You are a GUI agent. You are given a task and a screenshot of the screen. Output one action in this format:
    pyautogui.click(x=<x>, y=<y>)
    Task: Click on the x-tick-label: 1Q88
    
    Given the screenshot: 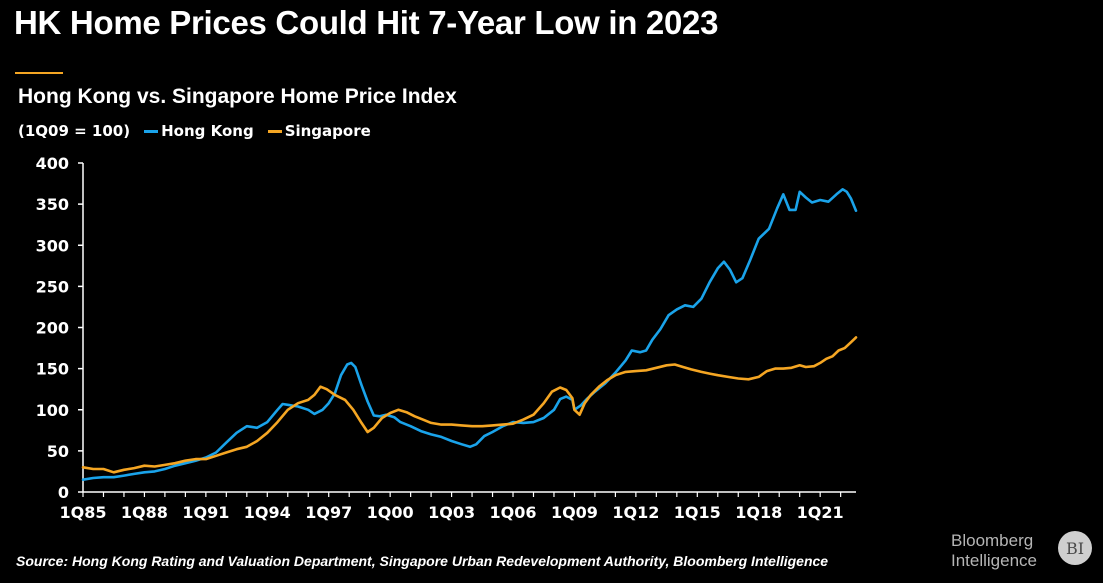 What is the action you would take?
    pyautogui.click(x=144, y=512)
    